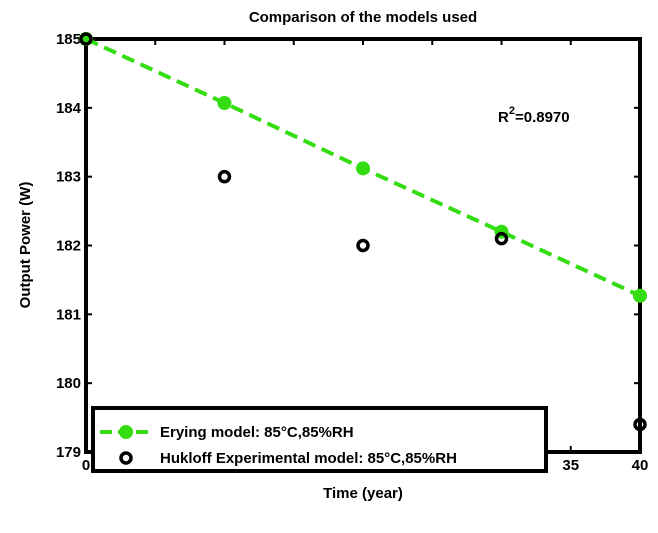 Image resolution: width=658 pixels, height=533 pixels. What do you see at coordinates (512, 111) in the screenshot?
I see `annotation-sup: 2` at bounding box center [512, 111].